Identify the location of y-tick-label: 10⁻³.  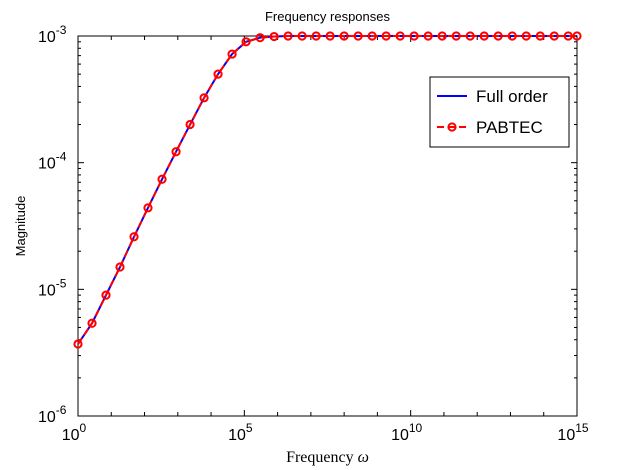
(52, 34).